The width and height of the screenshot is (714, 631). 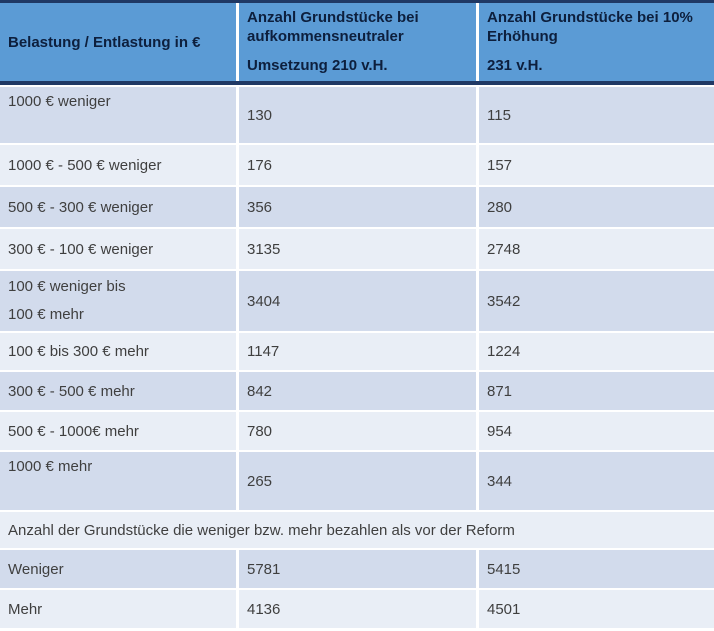 I want to click on value-cell-neutral: 130, so click(x=357, y=115).